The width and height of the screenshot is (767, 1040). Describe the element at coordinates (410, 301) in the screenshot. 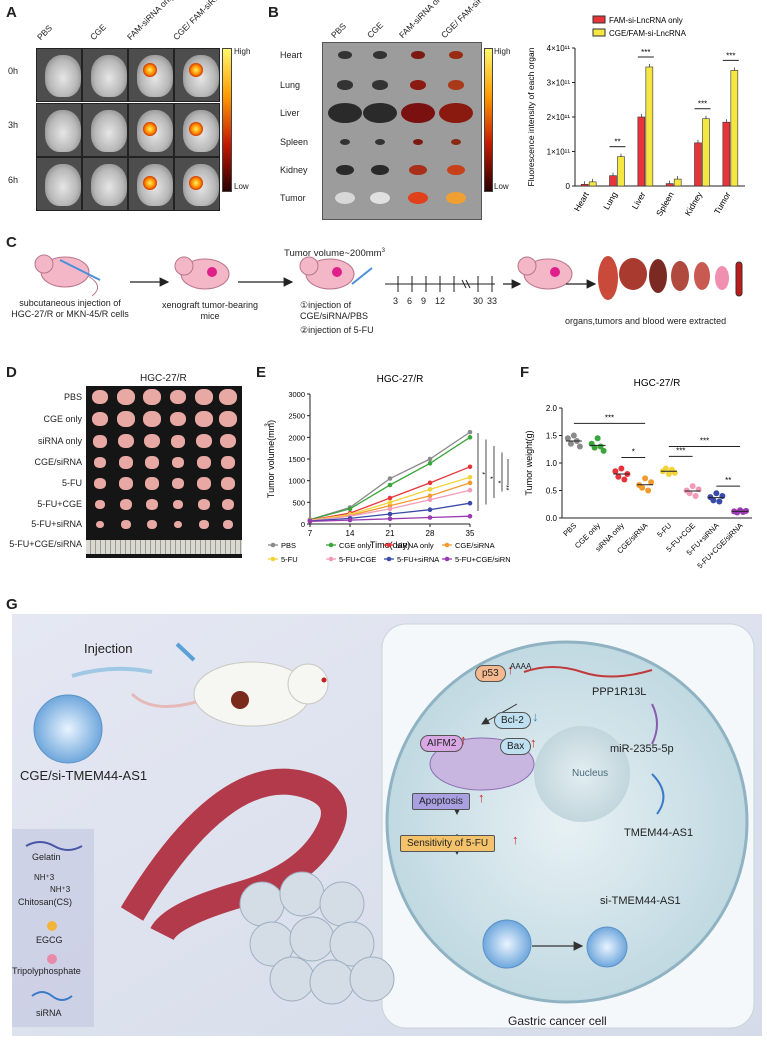

I see `timeline-day-6: 6` at that location.